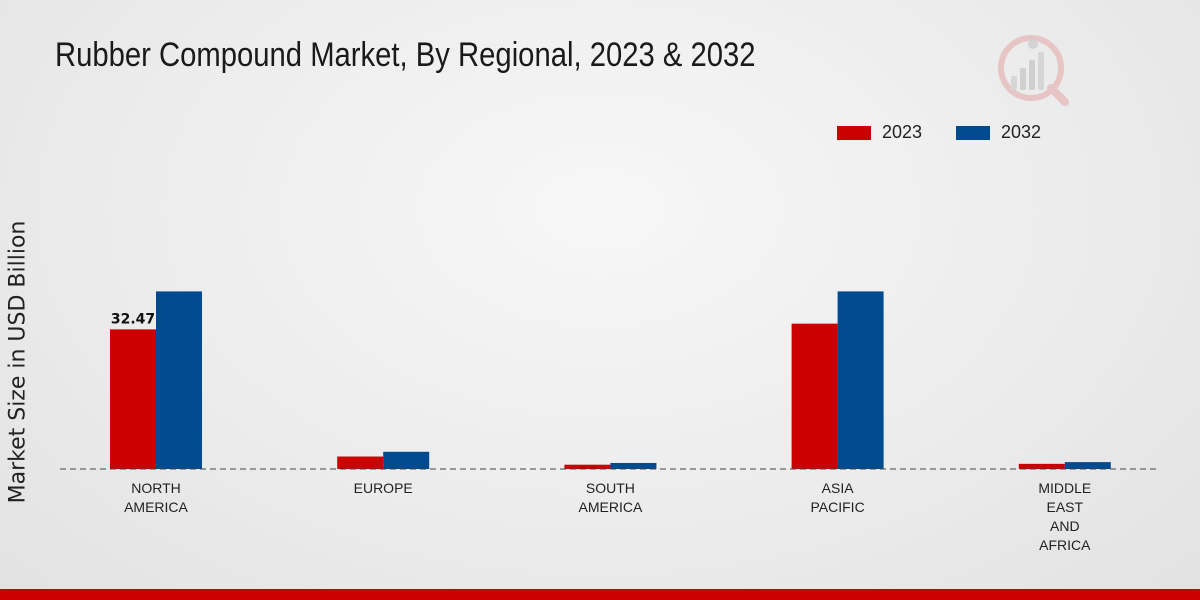 The width and height of the screenshot is (1200, 600). Describe the element at coordinates (179, 380) in the screenshot. I see `bar-2032-north-america` at that location.